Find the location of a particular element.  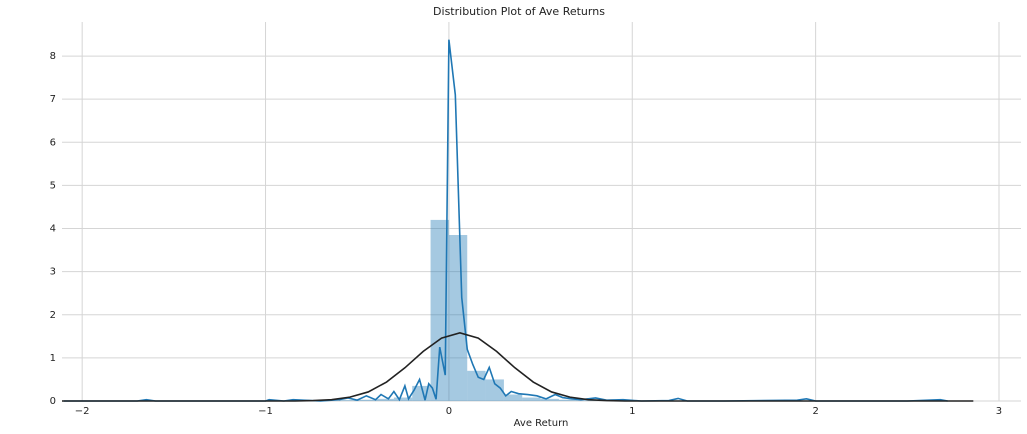

x-tick-label: 2 is located at coordinates (815, 411).